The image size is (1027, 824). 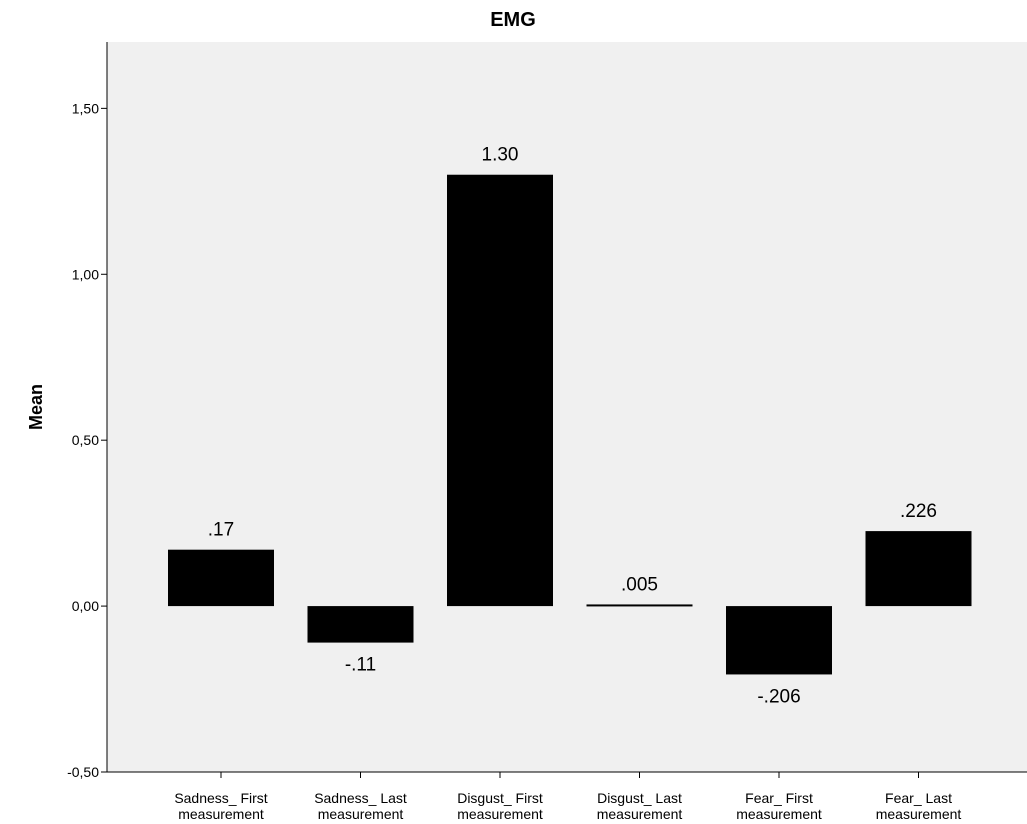 What do you see at coordinates (918, 798) in the screenshot?
I see `x-tick-label: Fear_ Last` at bounding box center [918, 798].